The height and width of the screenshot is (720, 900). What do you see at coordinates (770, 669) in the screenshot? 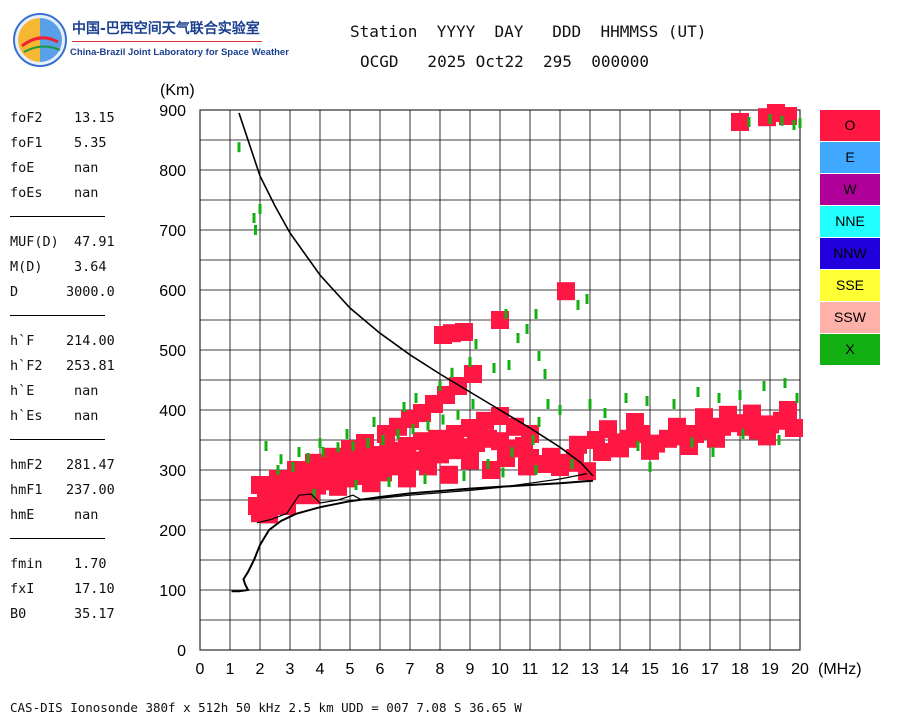
I see `x-tick-label: 19` at bounding box center [770, 669].